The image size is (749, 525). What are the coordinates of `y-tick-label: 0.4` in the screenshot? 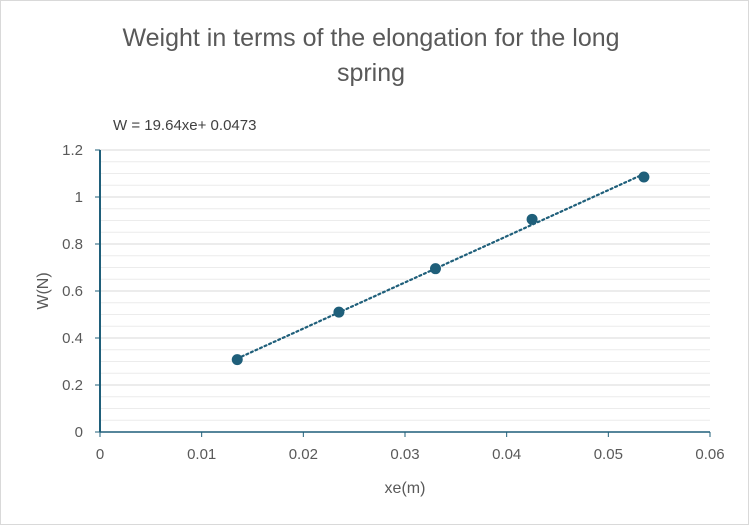 It's located at (72, 338).